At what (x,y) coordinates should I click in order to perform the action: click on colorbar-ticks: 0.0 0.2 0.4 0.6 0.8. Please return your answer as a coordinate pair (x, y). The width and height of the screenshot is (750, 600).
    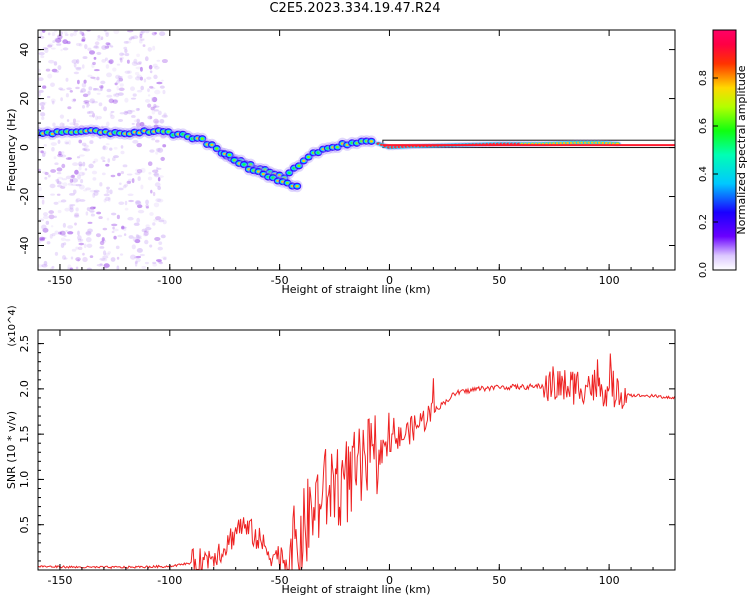
    Looking at the image, I should click on (708, 174).